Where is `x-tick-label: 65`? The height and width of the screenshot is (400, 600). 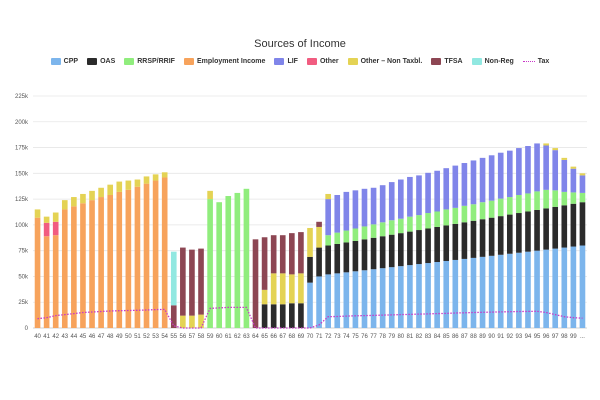
x-tick-label: 65 is located at coordinates (264, 337).